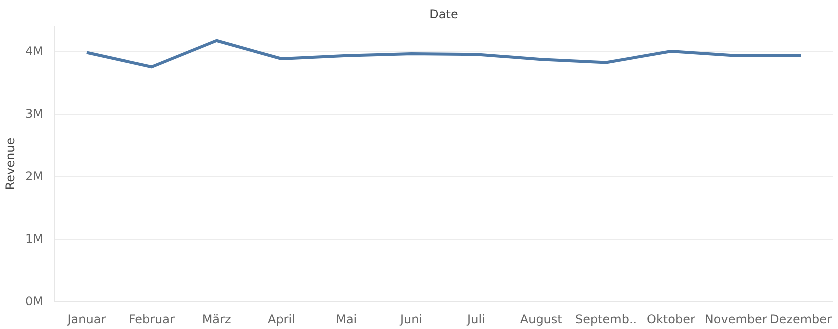 This screenshot has width=838, height=329. What do you see at coordinates (476, 319) in the screenshot?
I see `x-tick-label: Juli` at bounding box center [476, 319].